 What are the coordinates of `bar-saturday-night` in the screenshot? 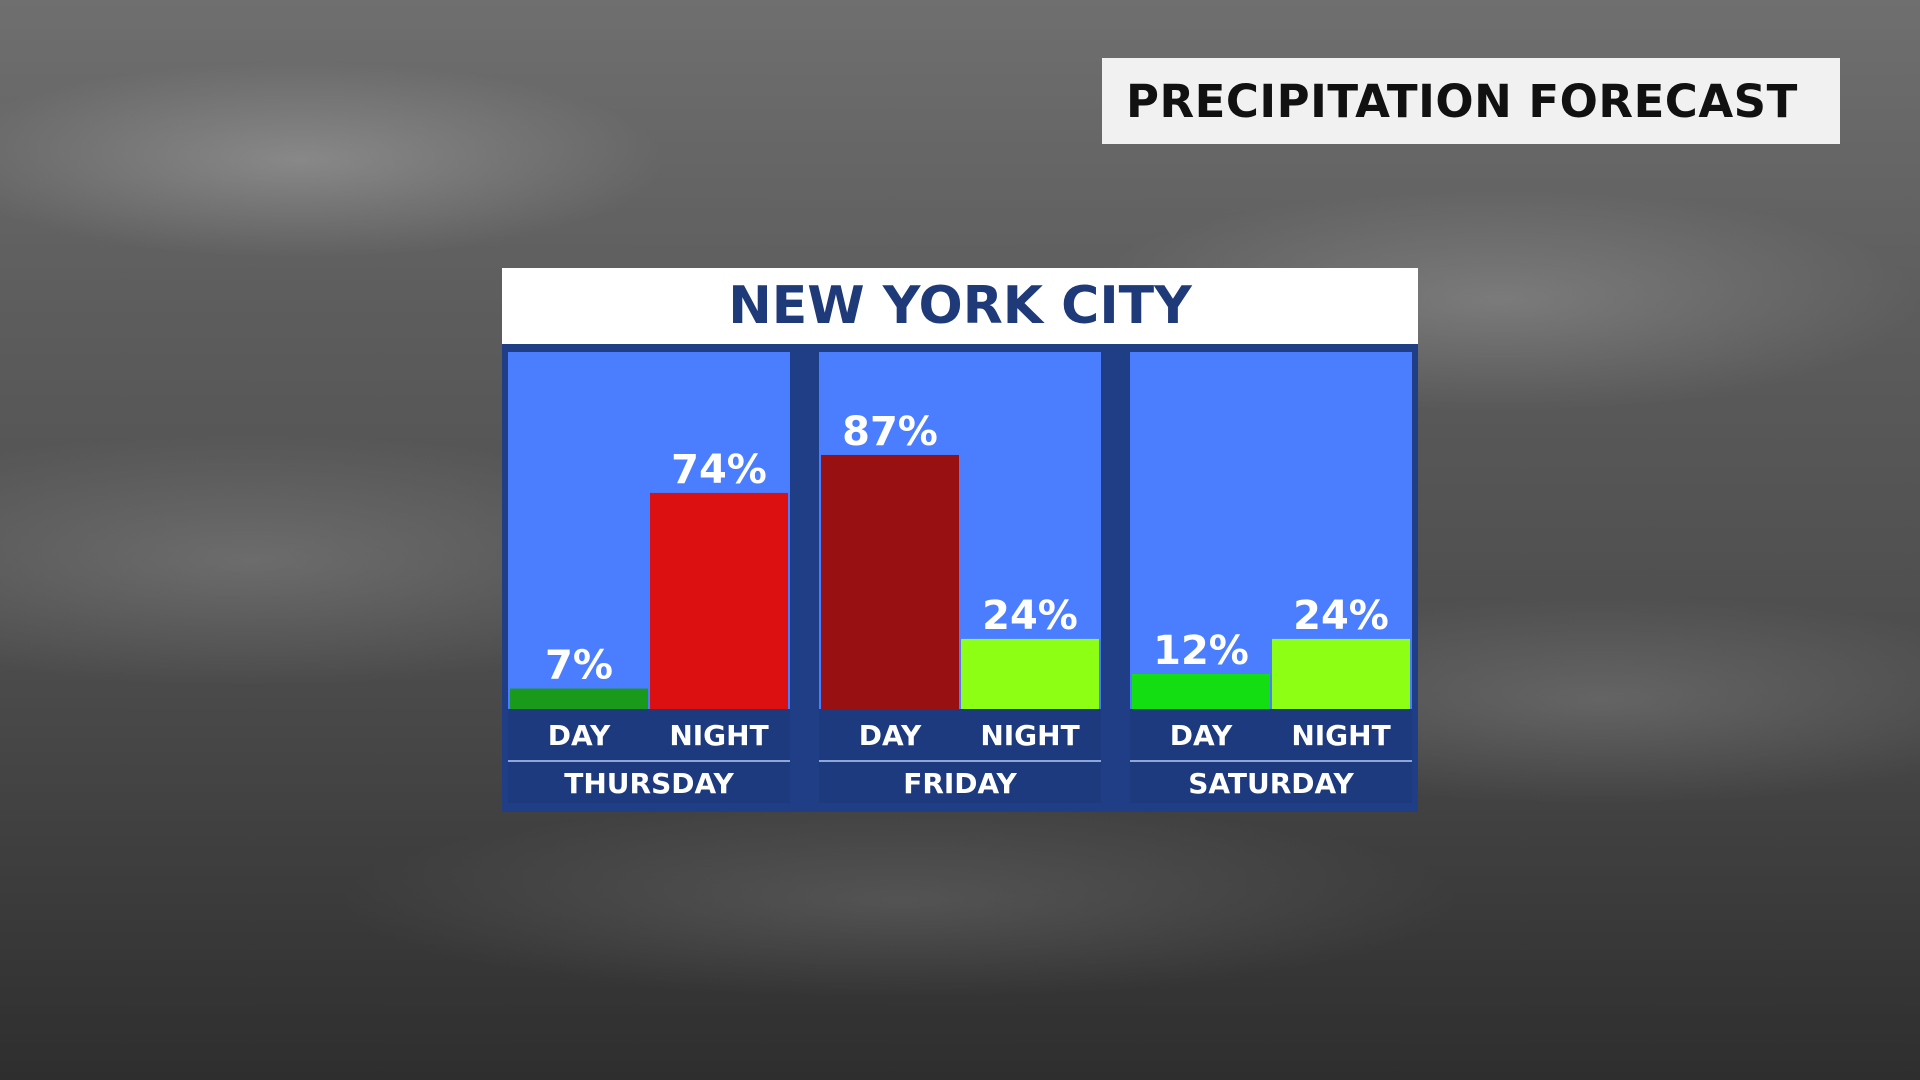 It's located at (1341, 673).